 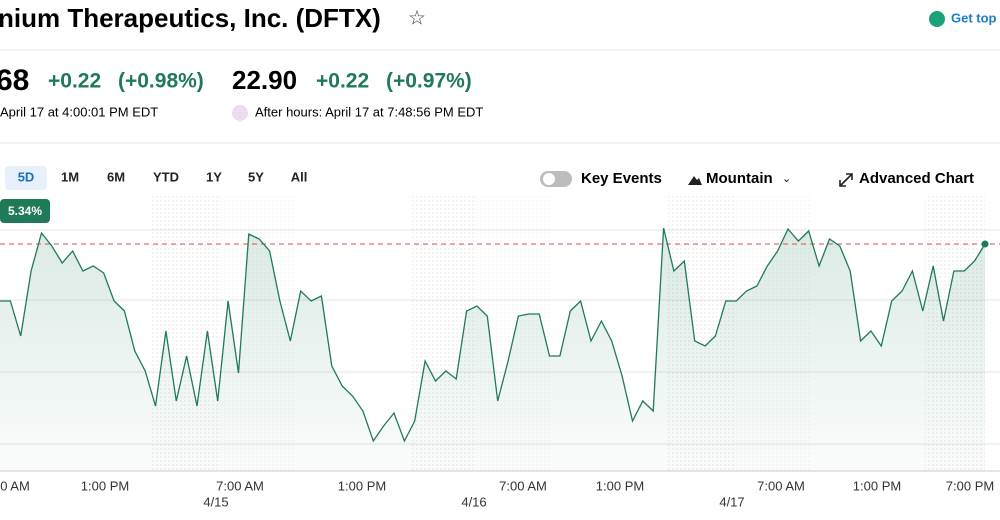 I want to click on x-tick-label: 0 AM, so click(x=15, y=485).